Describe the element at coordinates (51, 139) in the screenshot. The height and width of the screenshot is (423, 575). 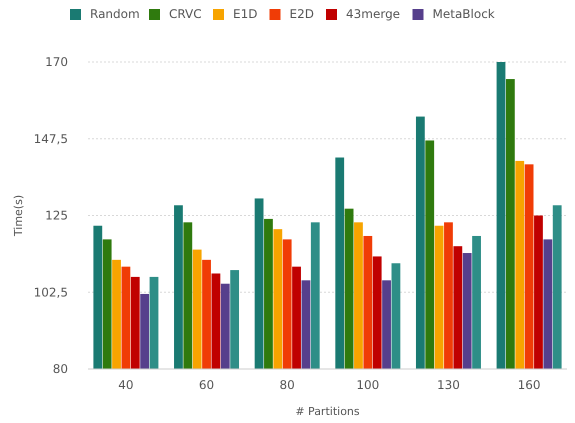
I see `y-tick-label: 147,5` at that location.